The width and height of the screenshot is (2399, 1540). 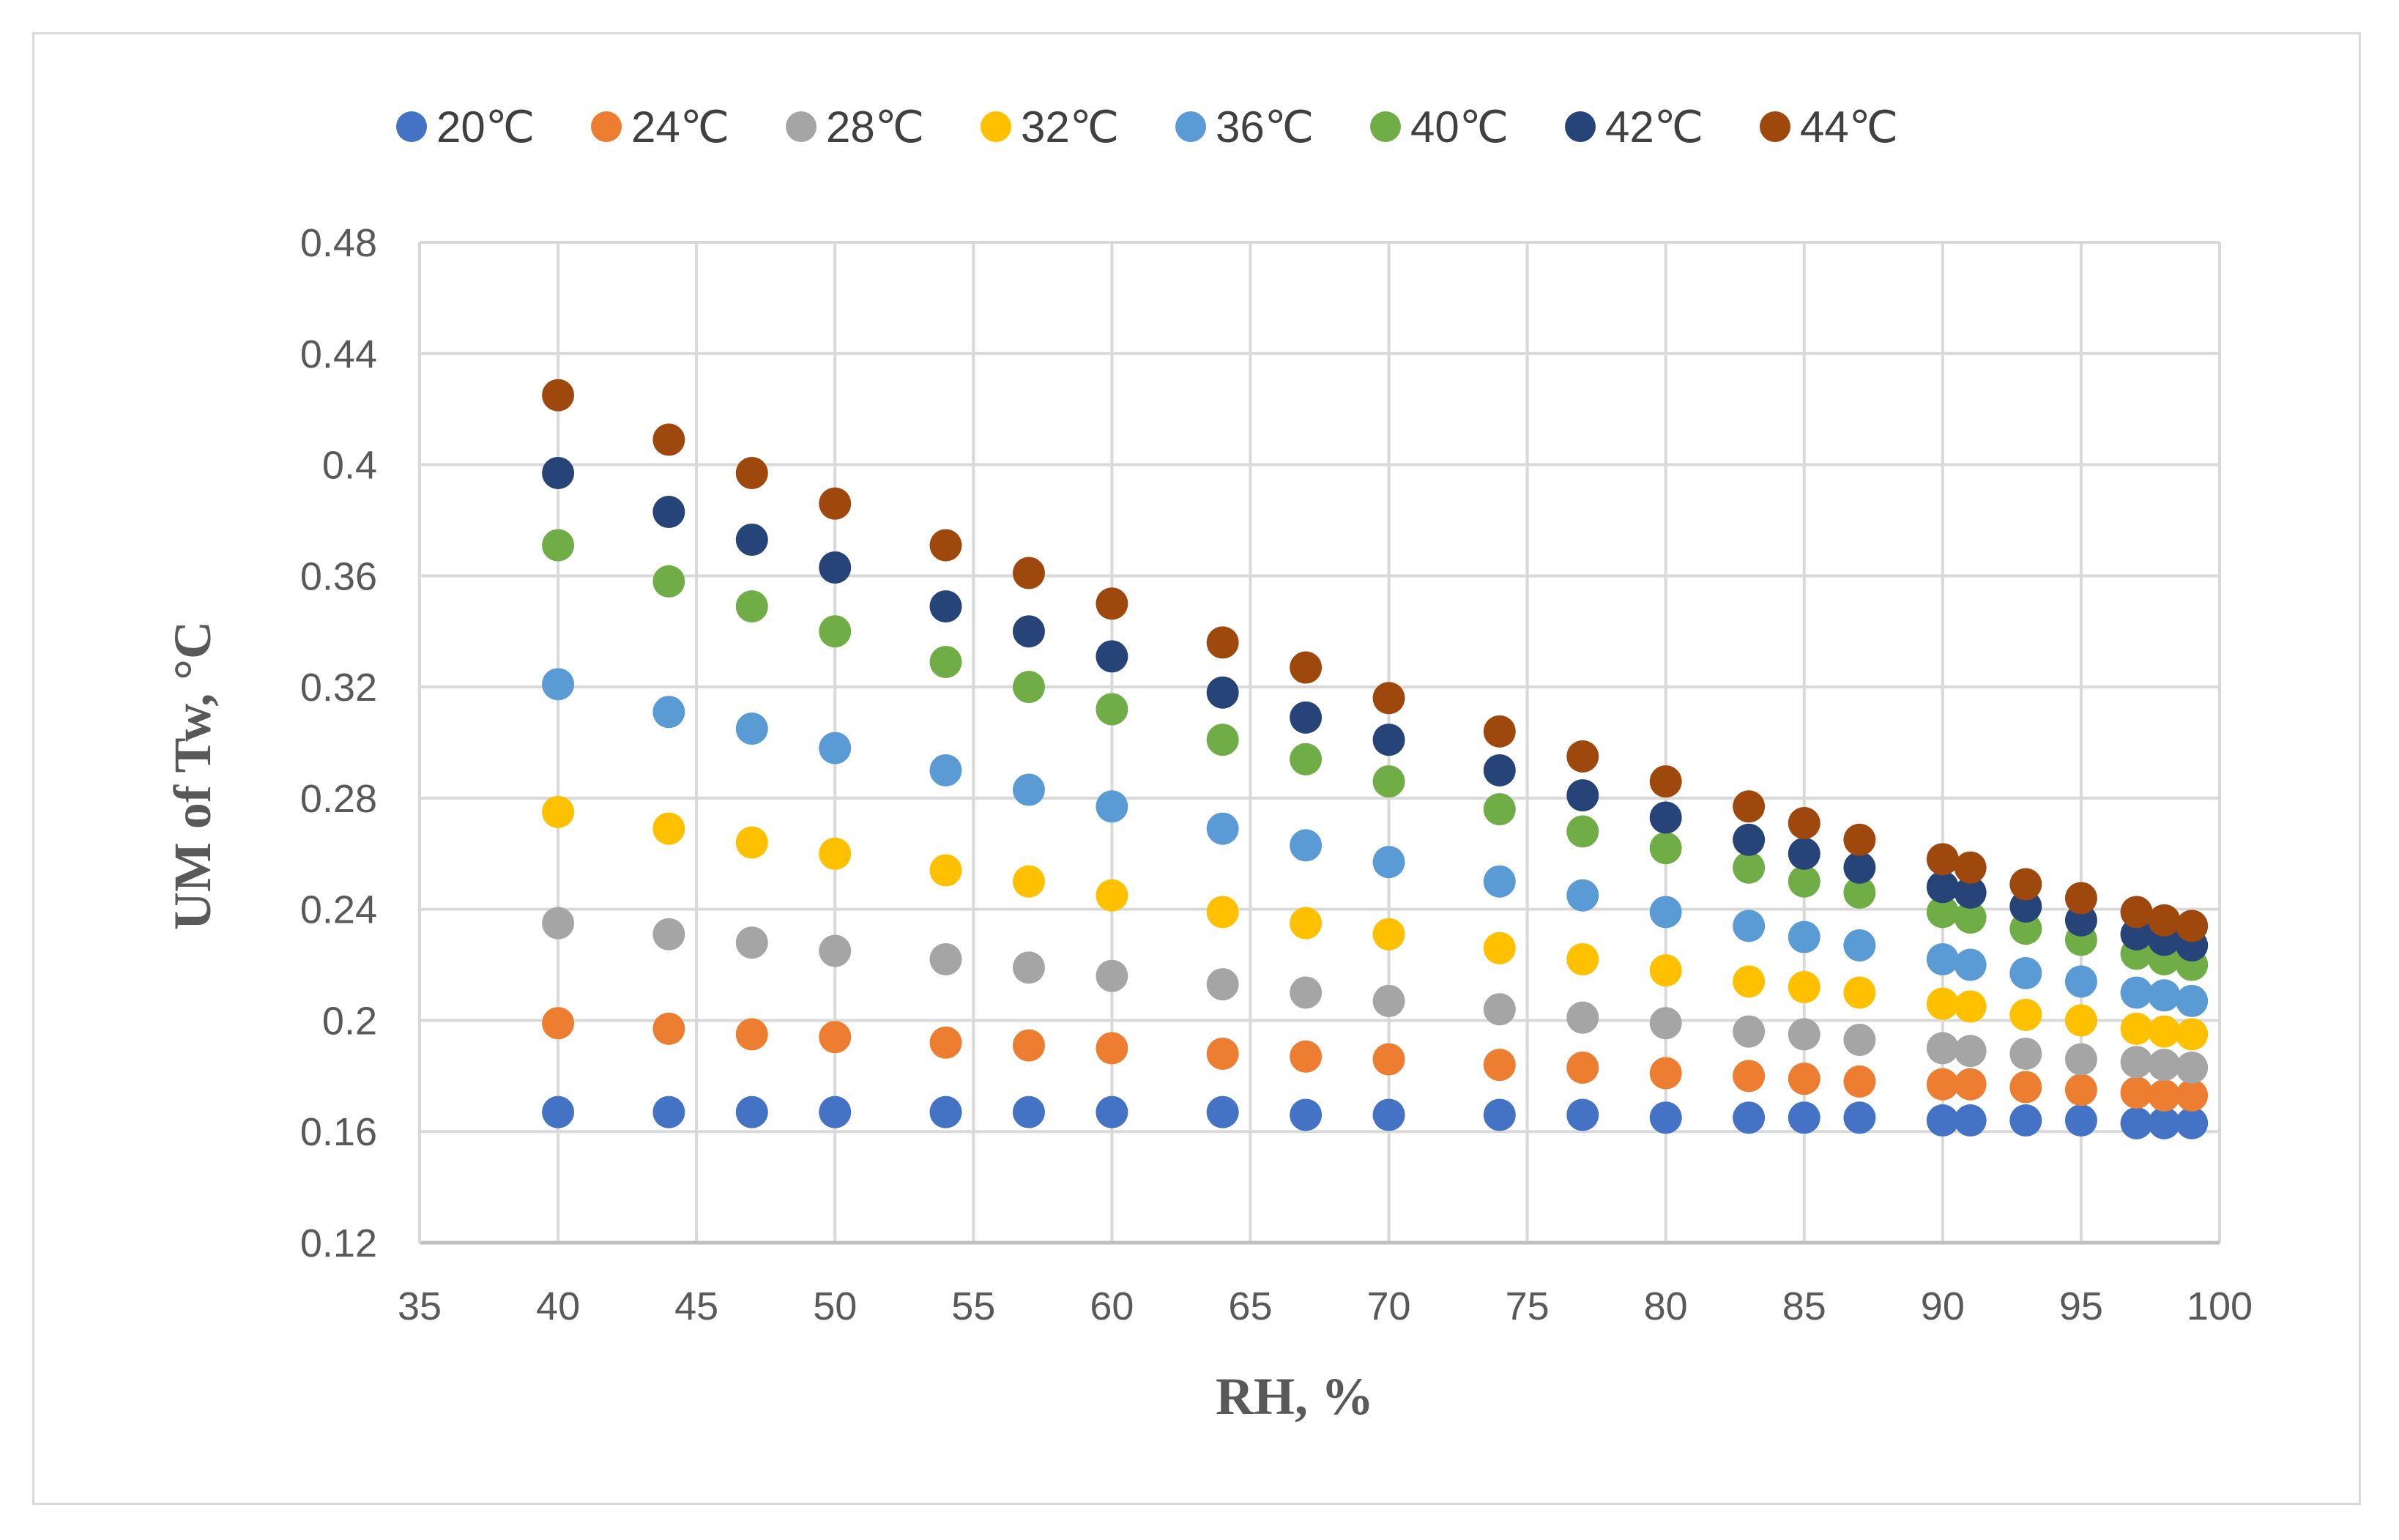 What do you see at coordinates (1244, 127) in the screenshot?
I see `legend-item: 36℃` at bounding box center [1244, 127].